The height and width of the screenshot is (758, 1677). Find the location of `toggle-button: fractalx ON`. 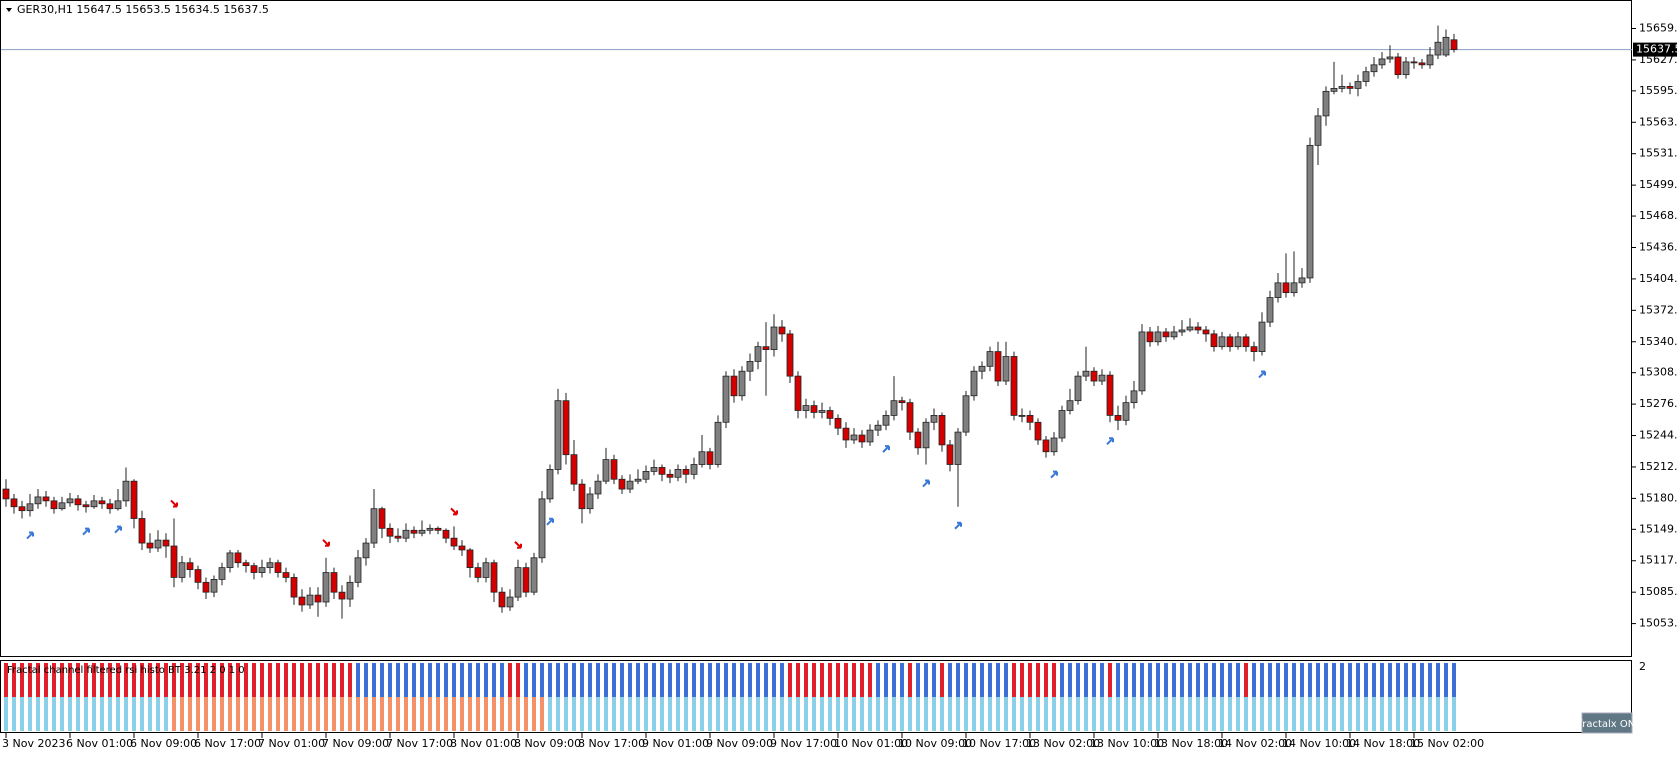

toggle-button: fractalx ON is located at coordinates (1607, 723).